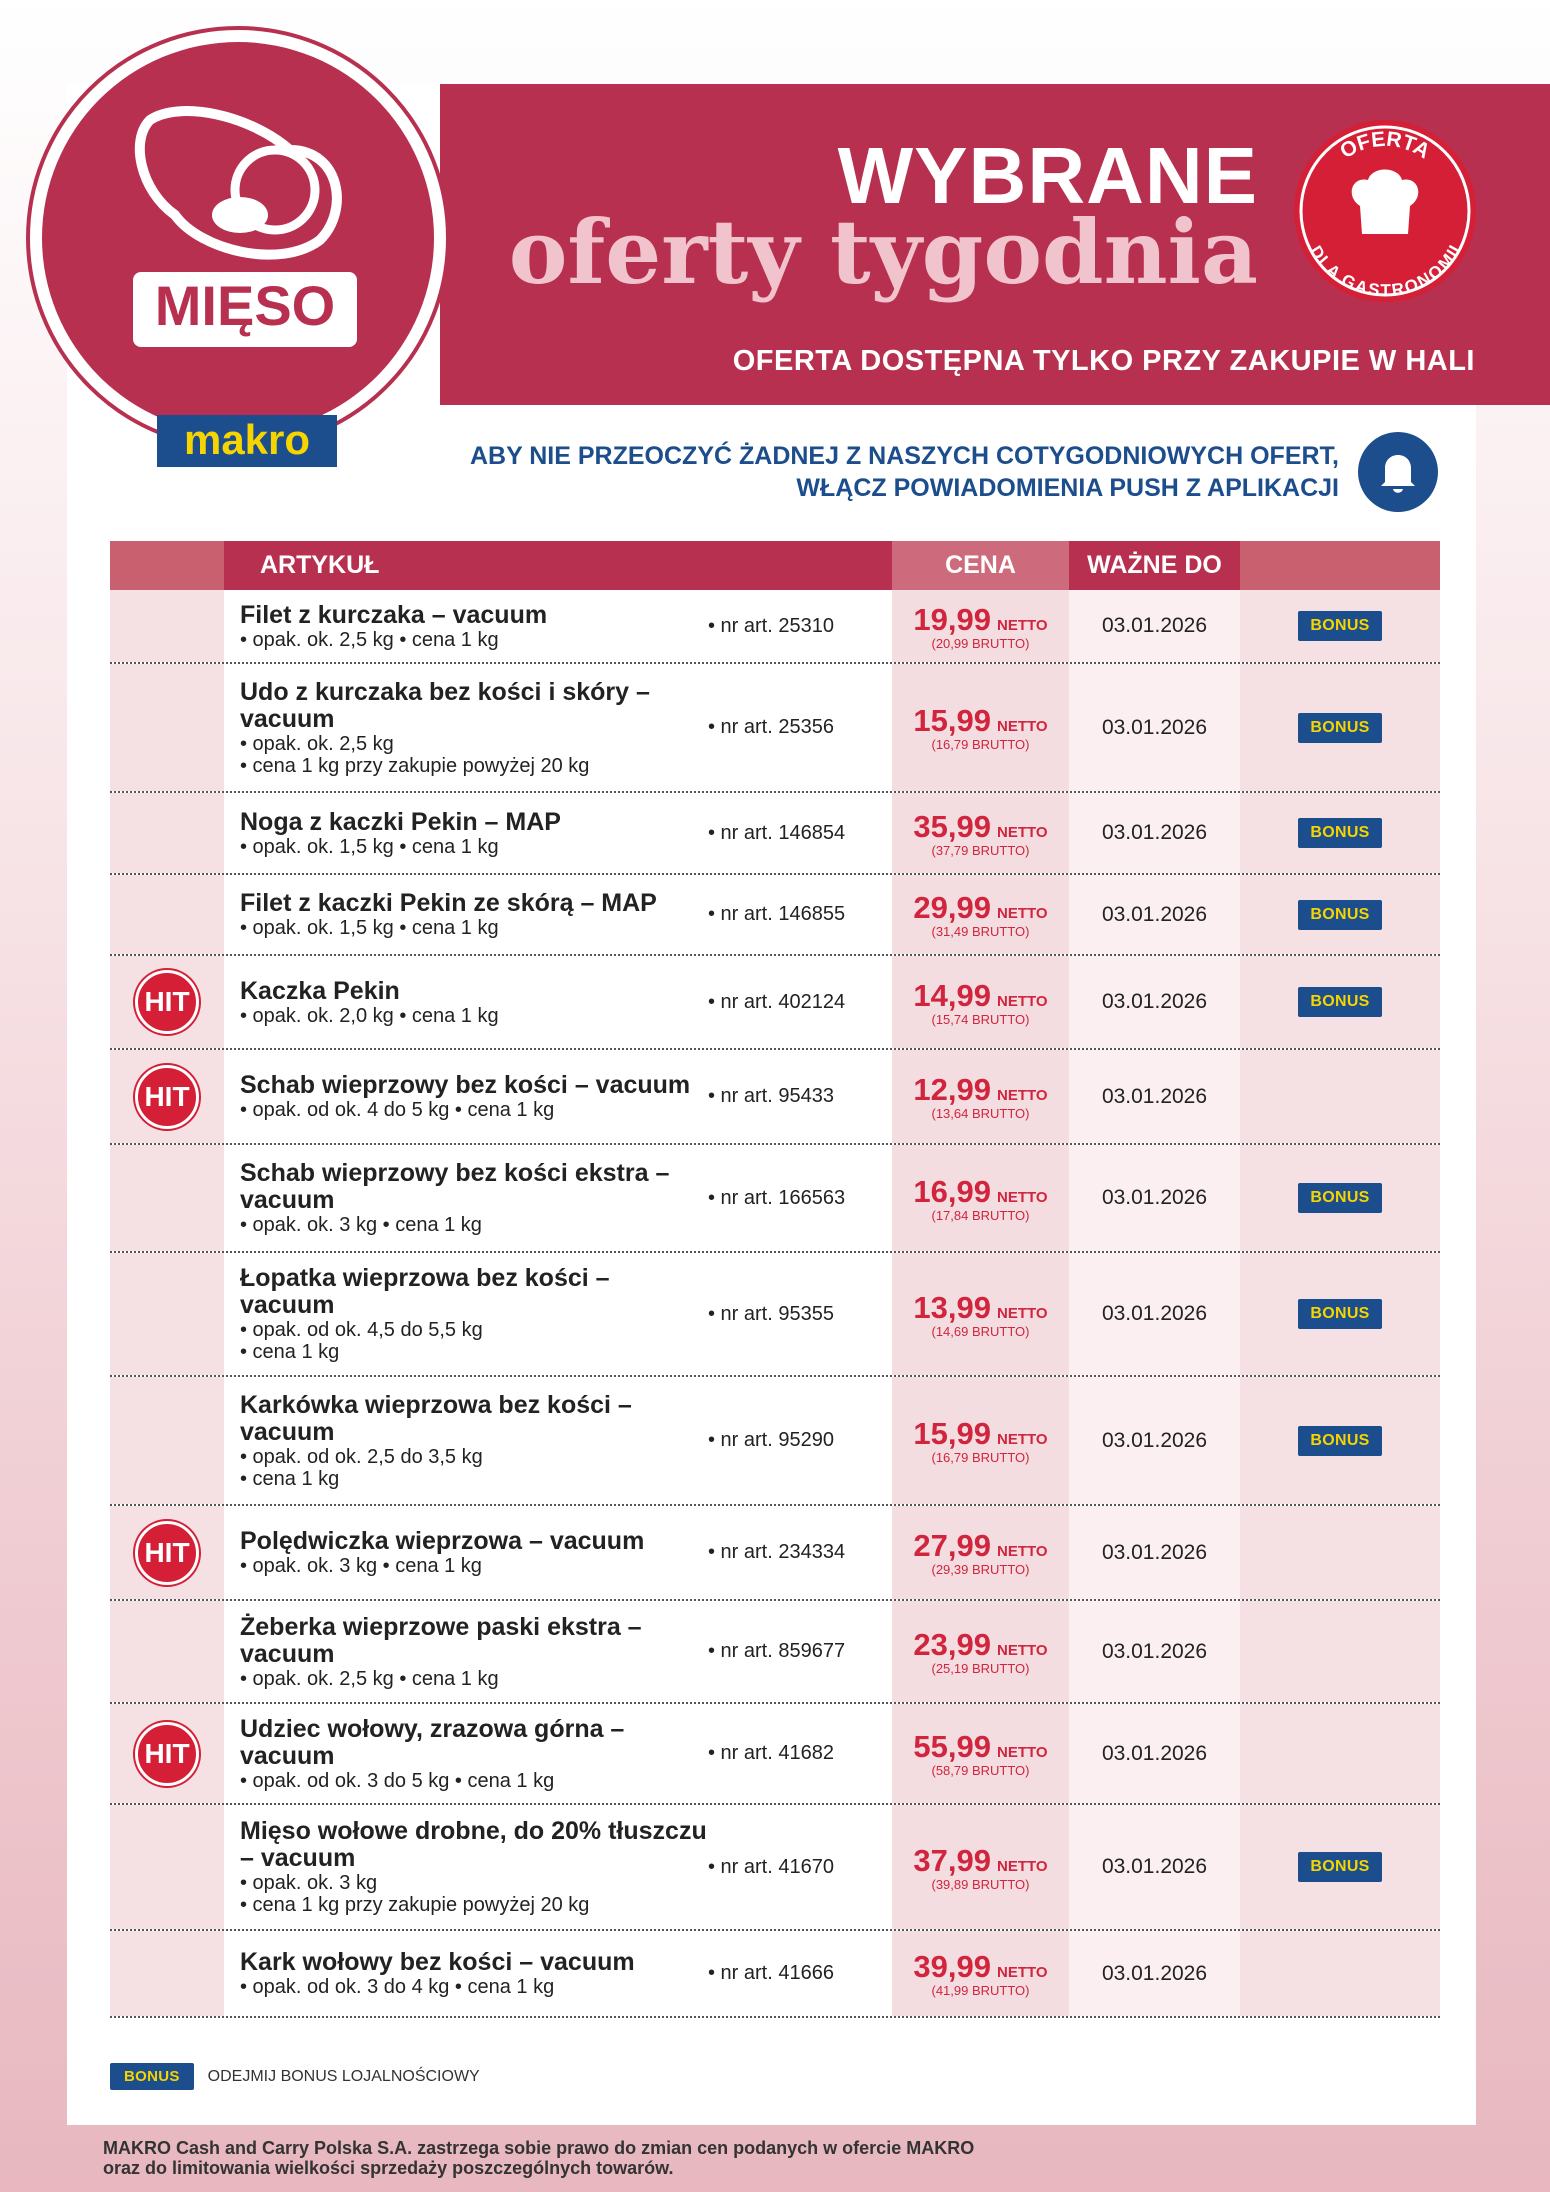 The image size is (1550, 2192). What do you see at coordinates (1385, 211) in the screenshot?
I see `stamp: OFERTA DLA GASTRONOMII` at bounding box center [1385, 211].